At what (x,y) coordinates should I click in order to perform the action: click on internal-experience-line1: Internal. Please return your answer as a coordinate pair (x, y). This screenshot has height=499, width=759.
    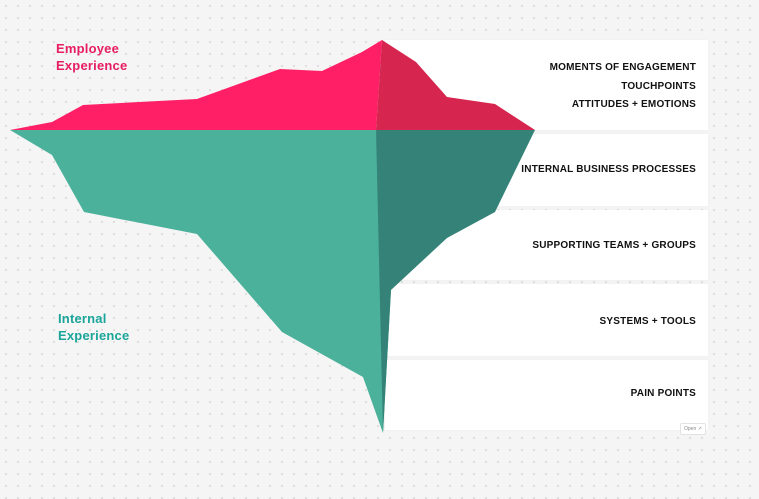
    Looking at the image, I should click on (82, 318).